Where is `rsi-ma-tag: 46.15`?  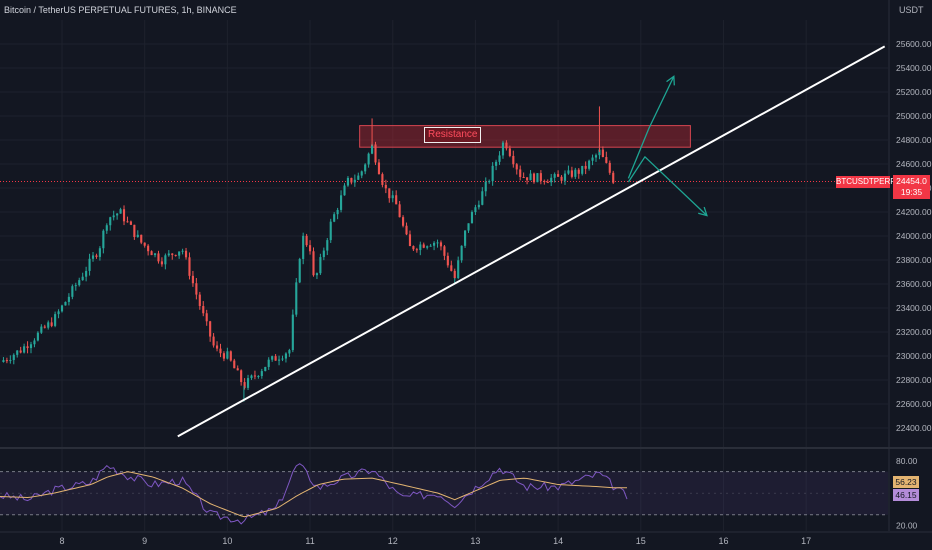
rsi-ma-tag: 46.15 is located at coordinates (906, 495).